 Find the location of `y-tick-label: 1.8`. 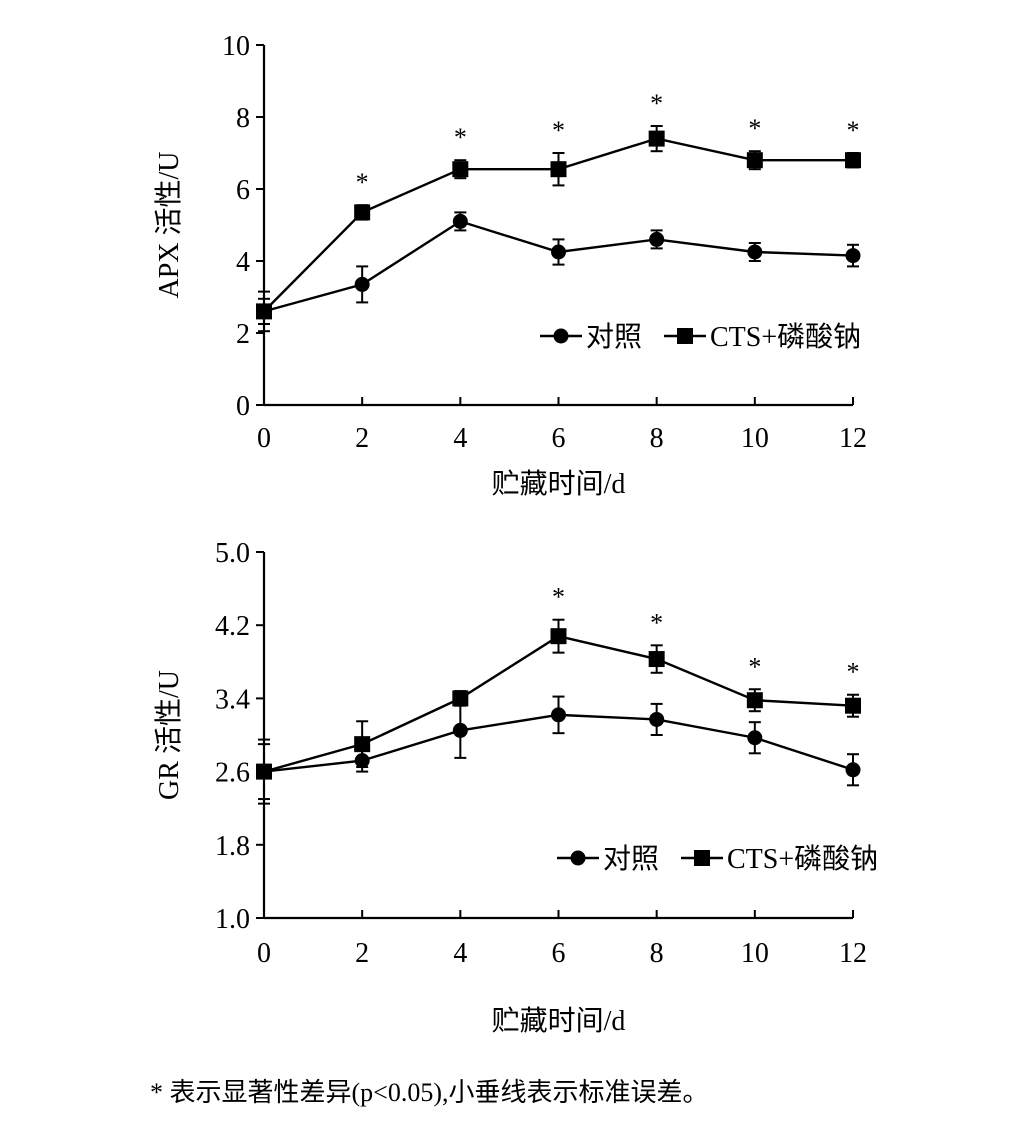

y-tick-label: 1.8 is located at coordinates (232, 846).